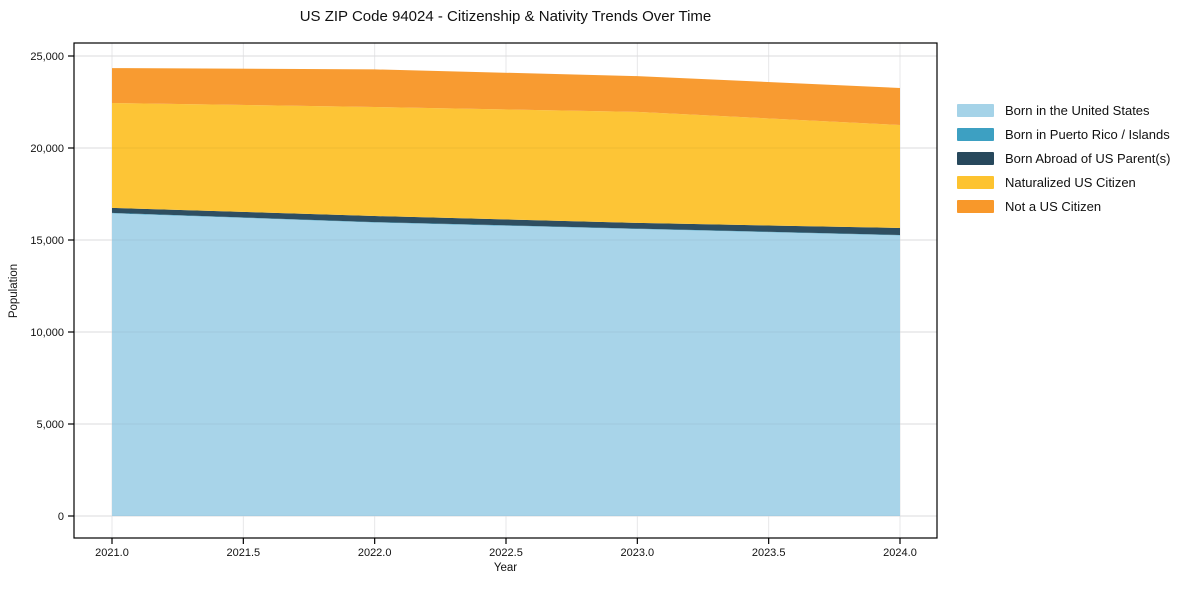 The width and height of the screenshot is (1189, 590). I want to click on legend-item: Naturalized US Citizen, so click(1063, 182).